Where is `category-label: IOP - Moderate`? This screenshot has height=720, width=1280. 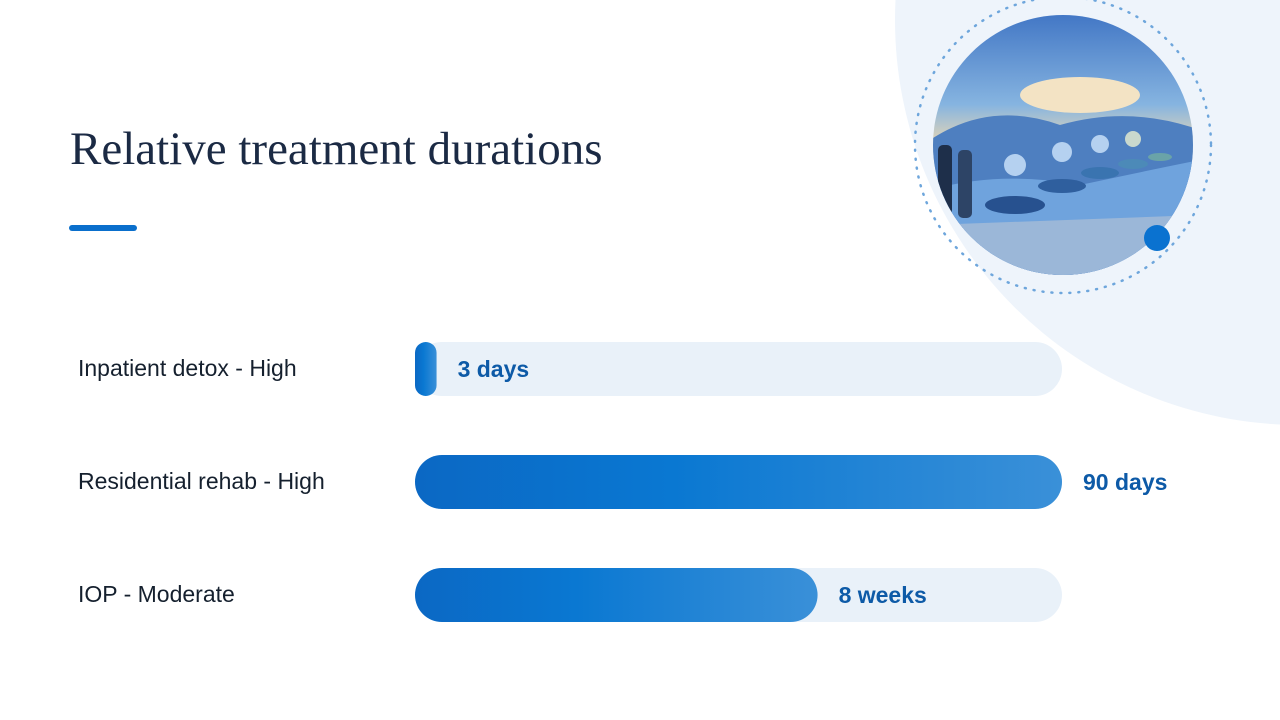
category-label: IOP - Moderate is located at coordinates (156, 594).